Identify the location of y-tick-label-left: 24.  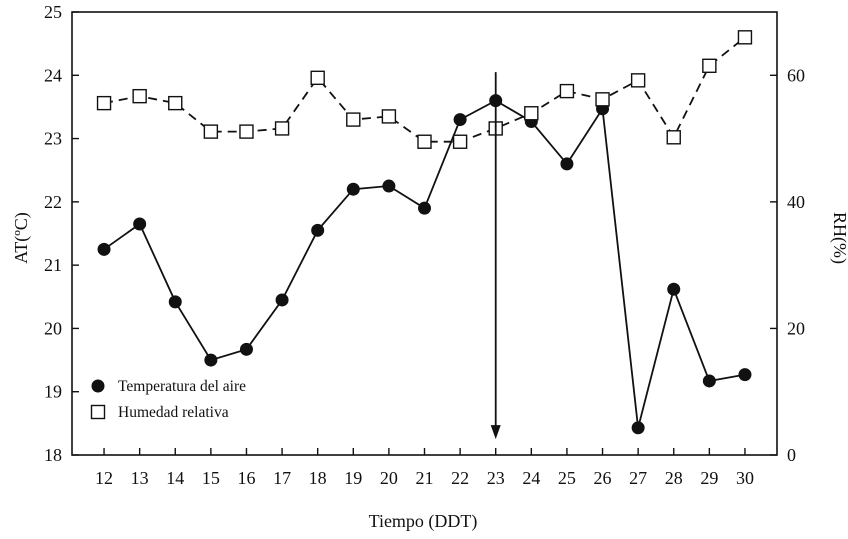
(53, 75).